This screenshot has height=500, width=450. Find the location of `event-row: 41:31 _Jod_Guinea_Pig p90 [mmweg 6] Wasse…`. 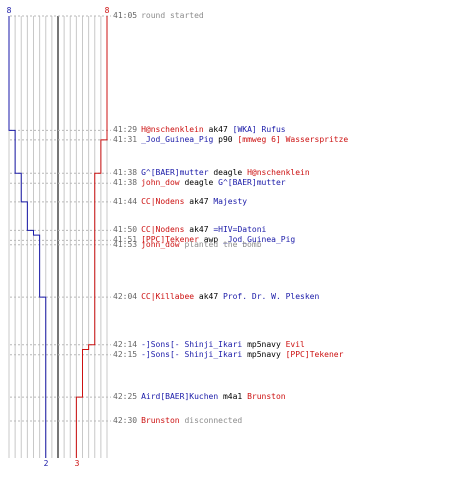

event-row: 41:31 _Jod_Guinea_Pig p90 [mmweg 6] Wasse… is located at coordinates (230, 140).